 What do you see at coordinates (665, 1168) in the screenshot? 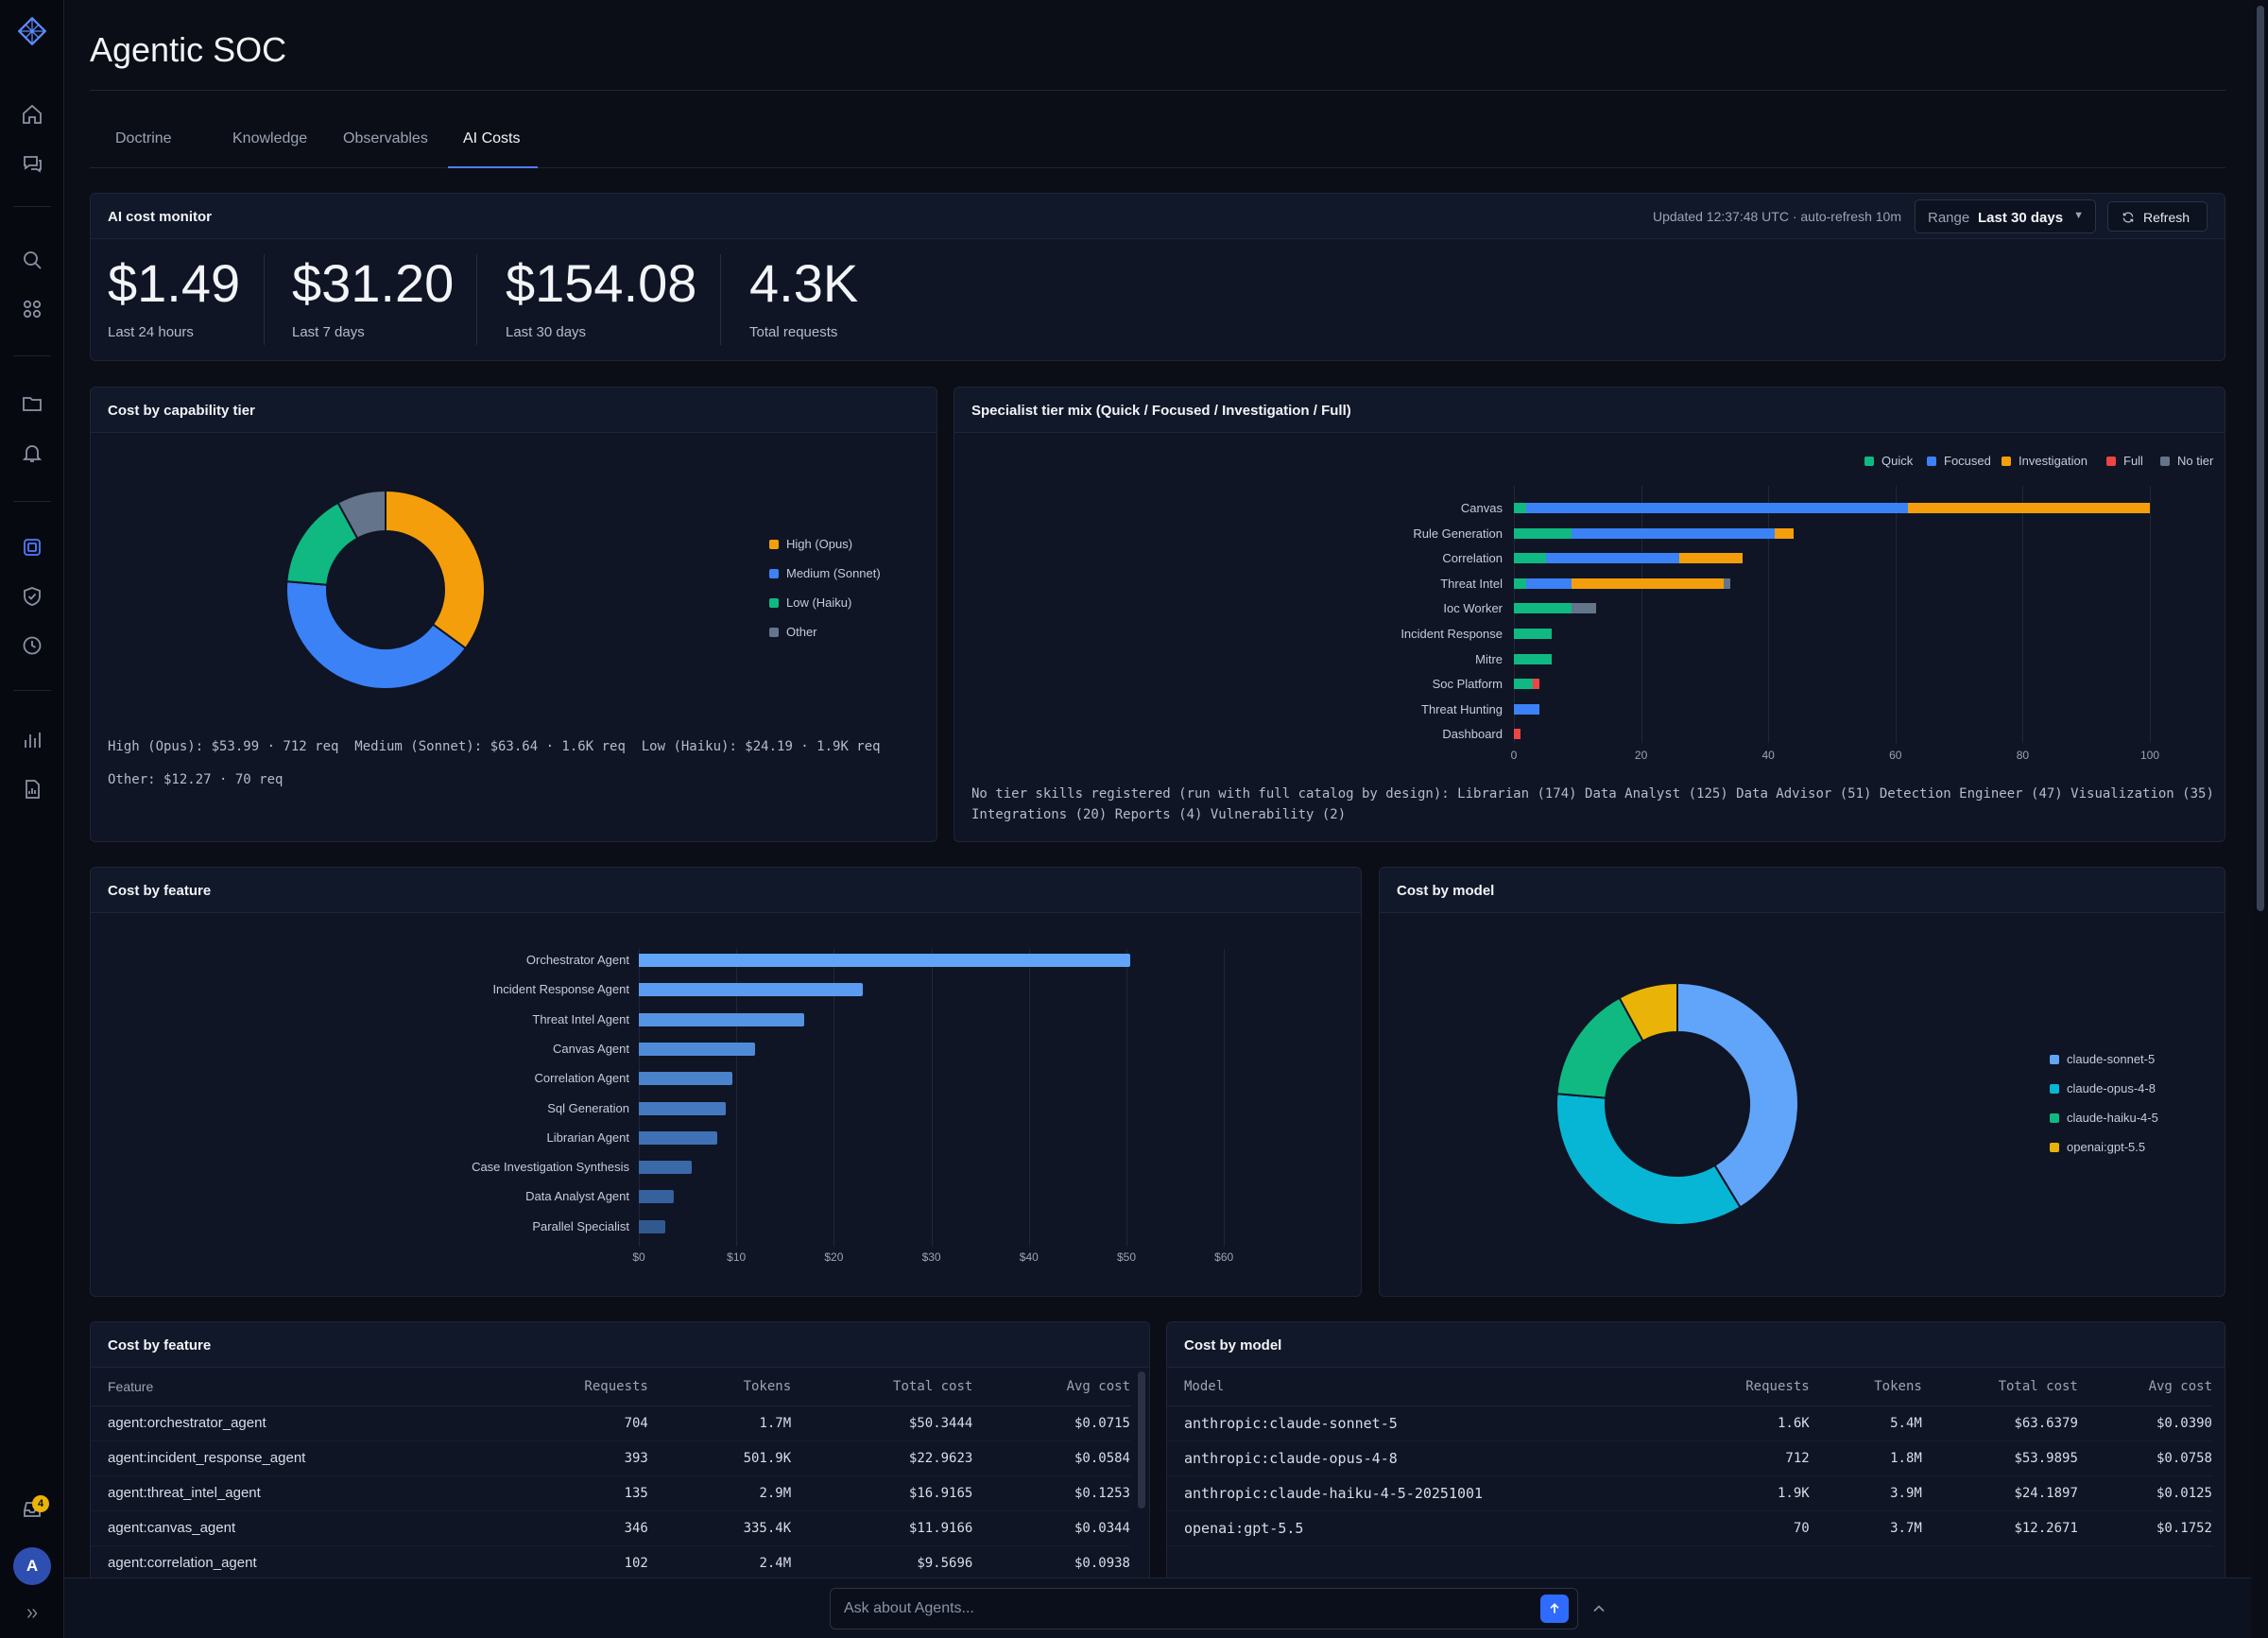
I see `bar-case-investigation-synthesis` at bounding box center [665, 1168].